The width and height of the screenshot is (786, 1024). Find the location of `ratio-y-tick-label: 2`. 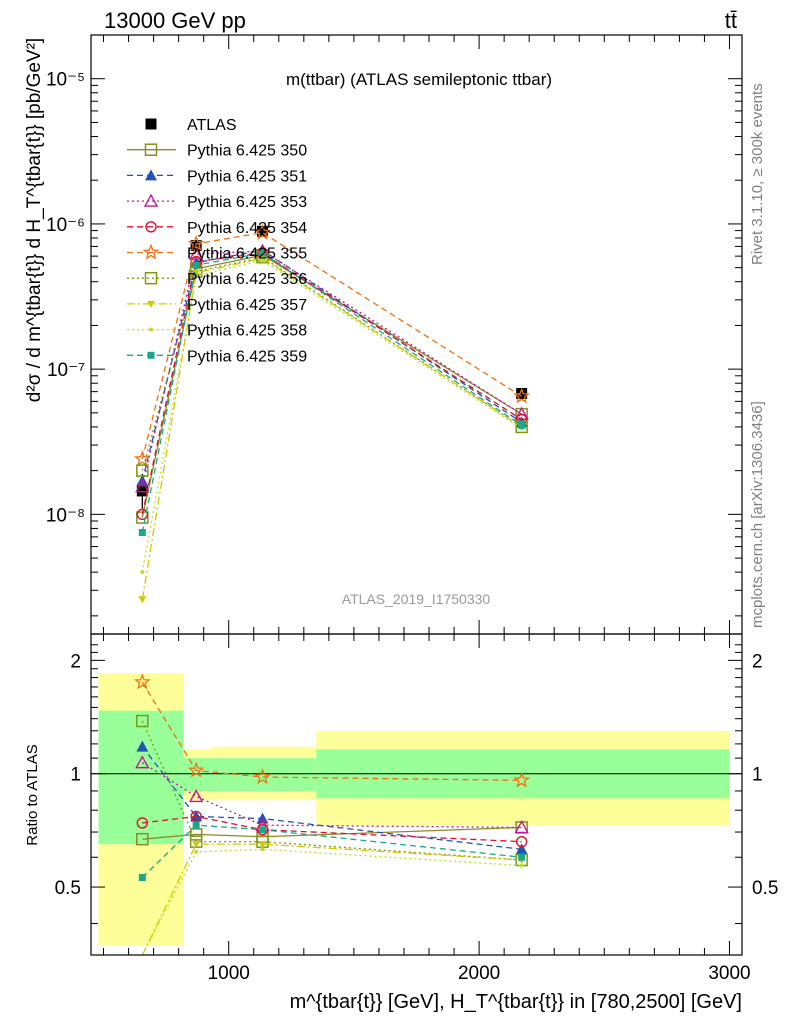

ratio-y-tick-label: 2 is located at coordinates (75, 661).